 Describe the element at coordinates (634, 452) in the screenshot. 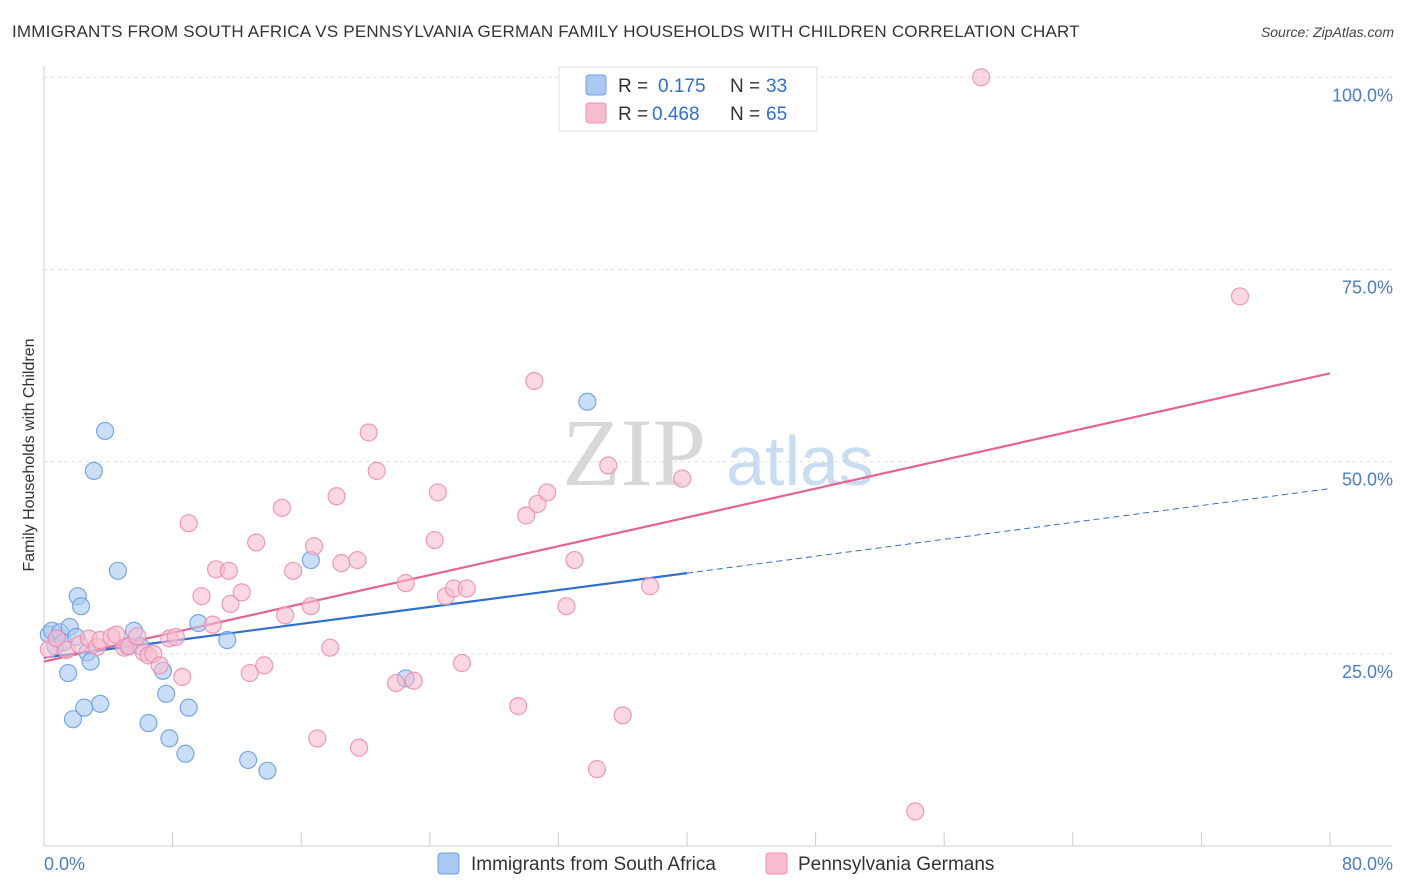

I see `watermark-zip: ZIP` at that location.